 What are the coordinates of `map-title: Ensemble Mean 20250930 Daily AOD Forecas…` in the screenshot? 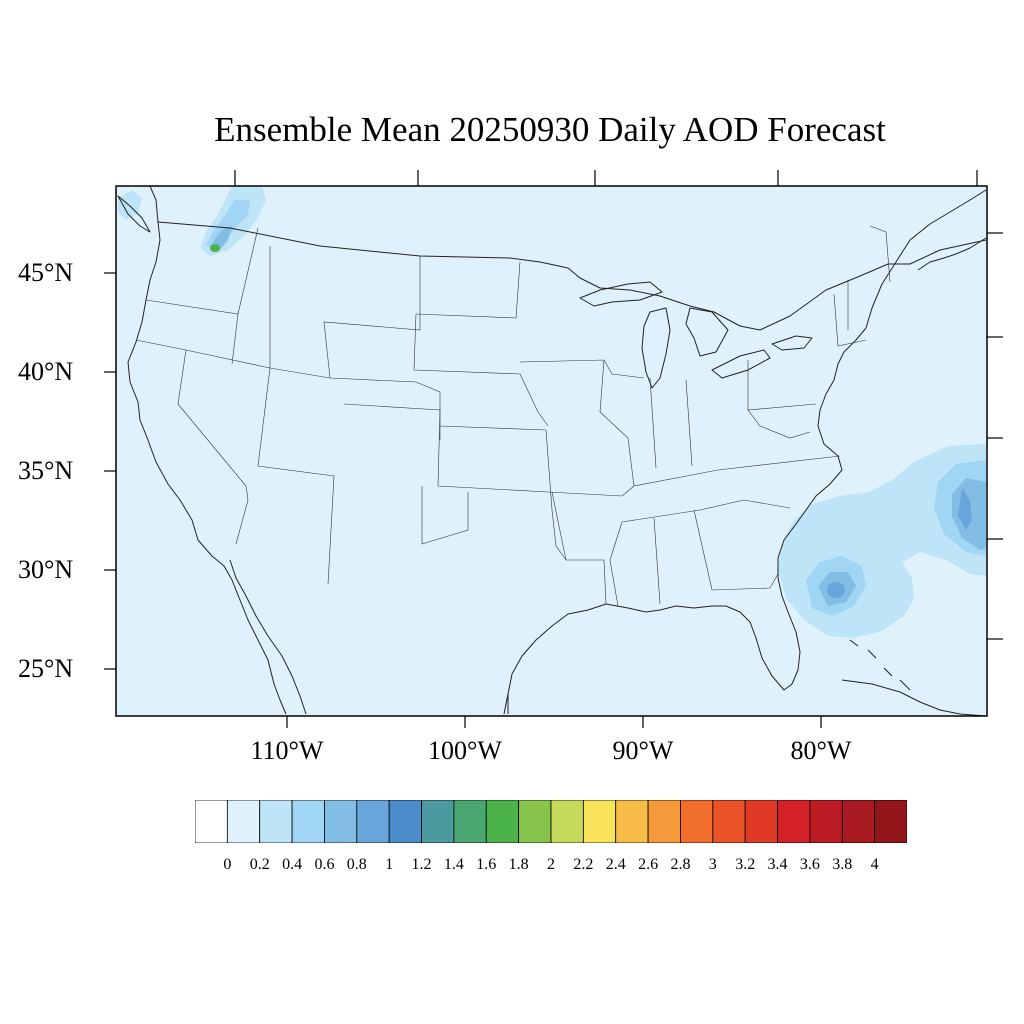 It's located at (550, 129).